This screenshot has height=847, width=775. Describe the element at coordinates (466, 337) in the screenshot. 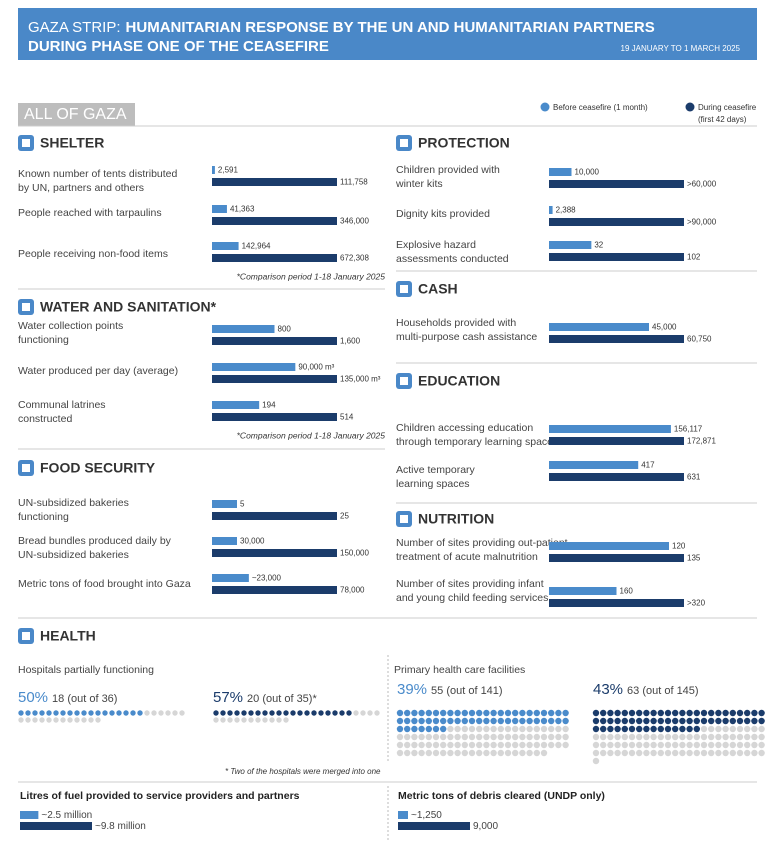

I see `item-label: multi-purpose cash assistance` at that location.